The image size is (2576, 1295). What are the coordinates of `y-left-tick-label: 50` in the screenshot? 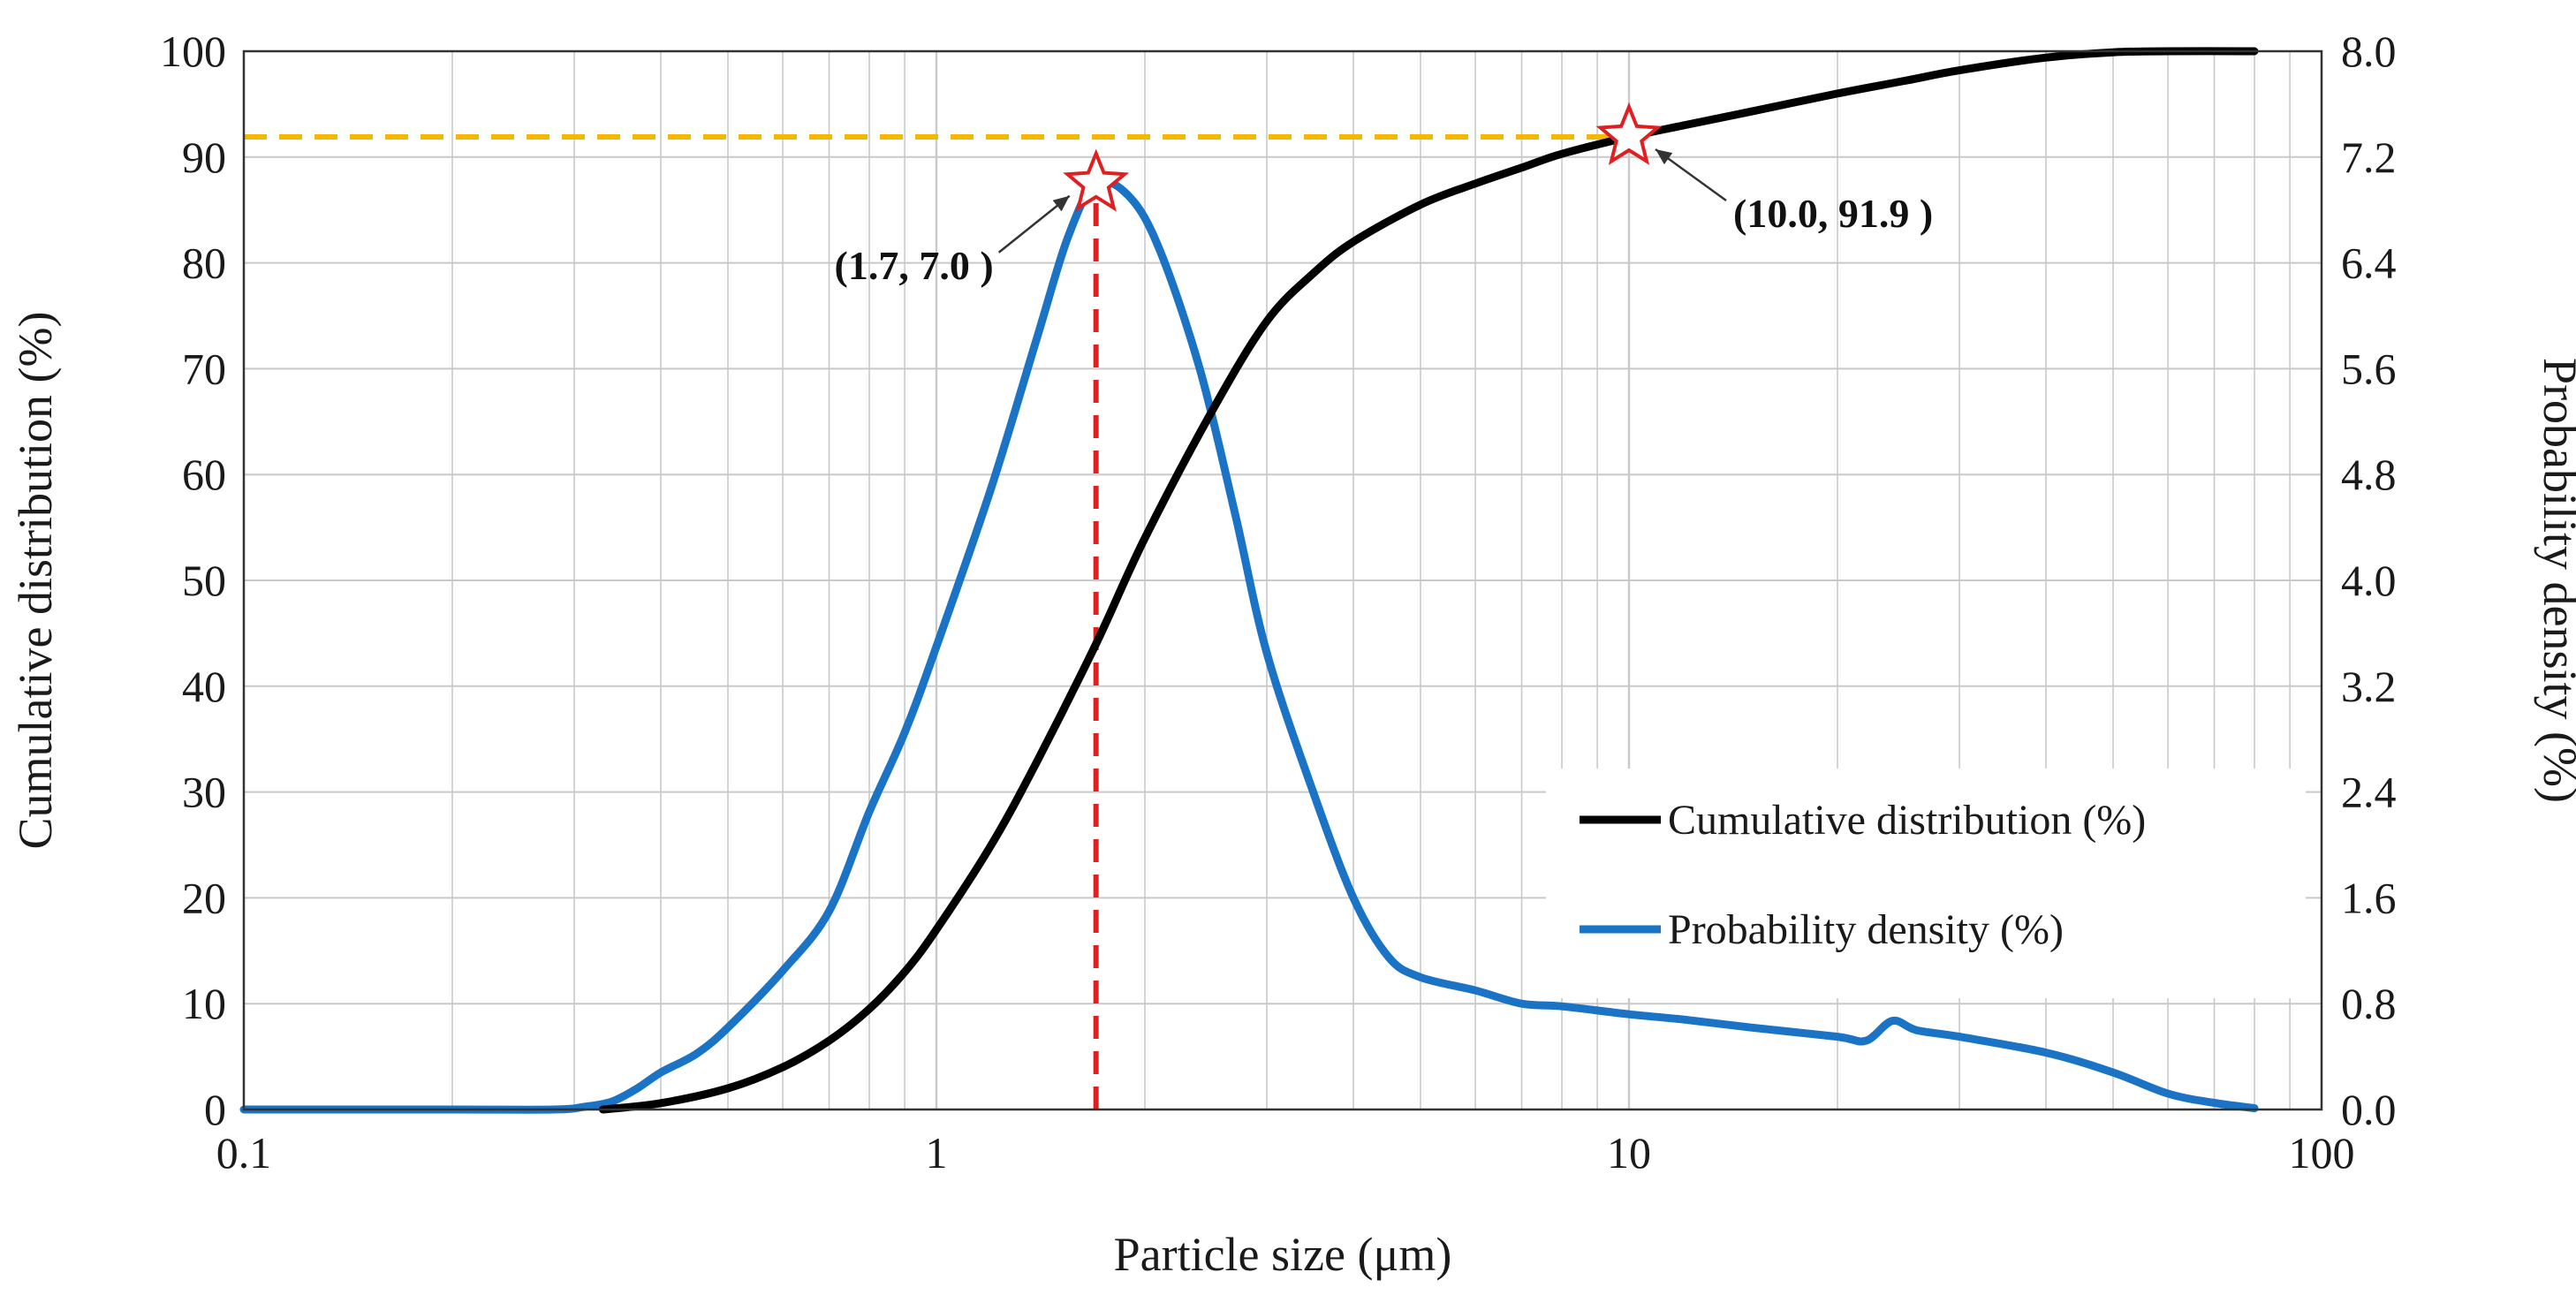 It's located at (204, 580).